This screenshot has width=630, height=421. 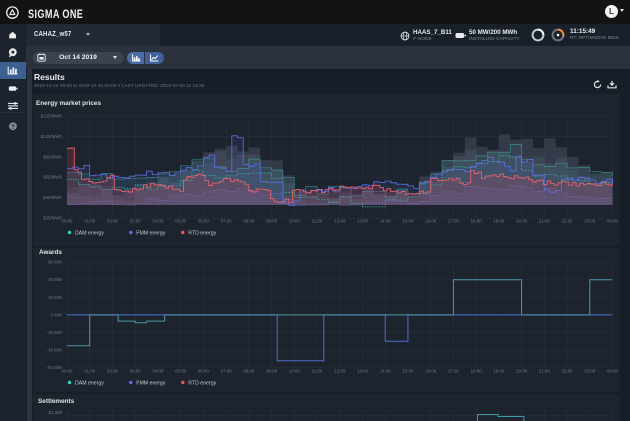 What do you see at coordinates (52, 177) in the screenshot?
I see `svg-text: $65/MWh` at bounding box center [52, 177].